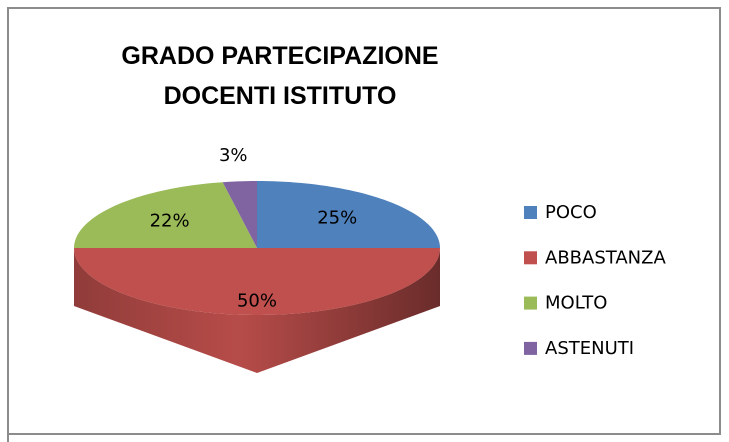 This screenshot has width=729, height=442. What do you see at coordinates (605, 257) in the screenshot?
I see `legend-label: ABBASTANZA` at bounding box center [605, 257].